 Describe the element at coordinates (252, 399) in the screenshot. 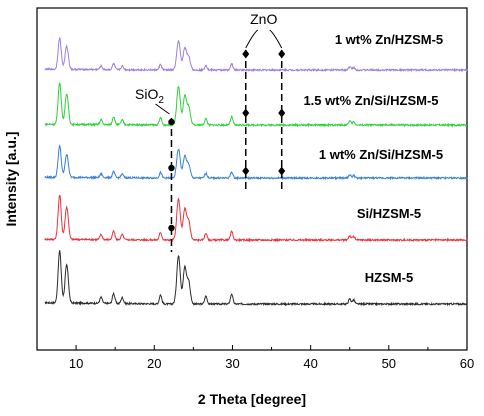

I see `x-axis-title: 2 Theta [degree]` at that location.